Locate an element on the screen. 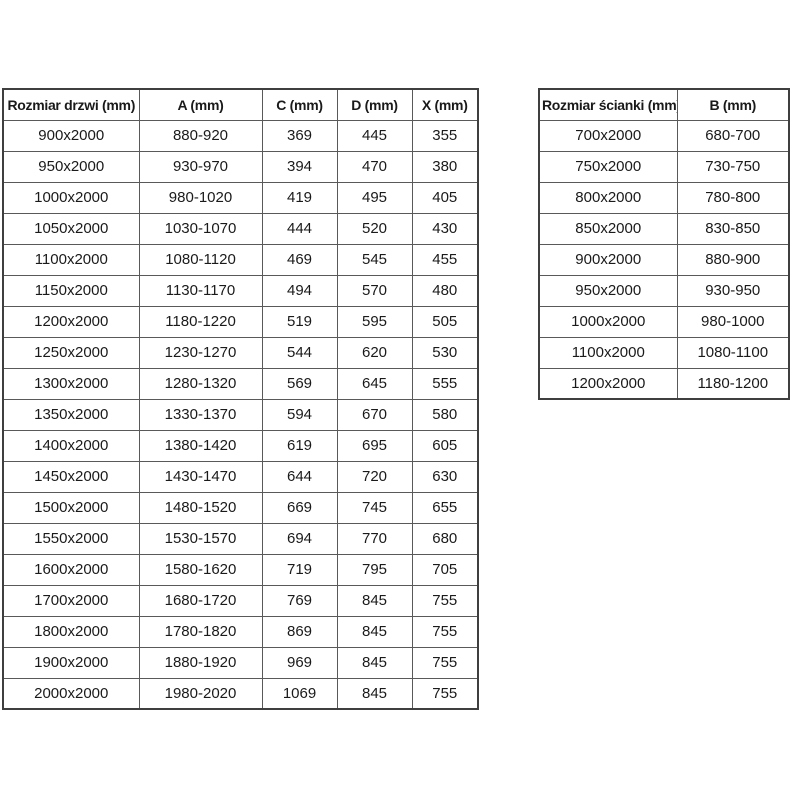 This screenshot has height=800, width=800. table-cell: 494 is located at coordinates (299, 290).